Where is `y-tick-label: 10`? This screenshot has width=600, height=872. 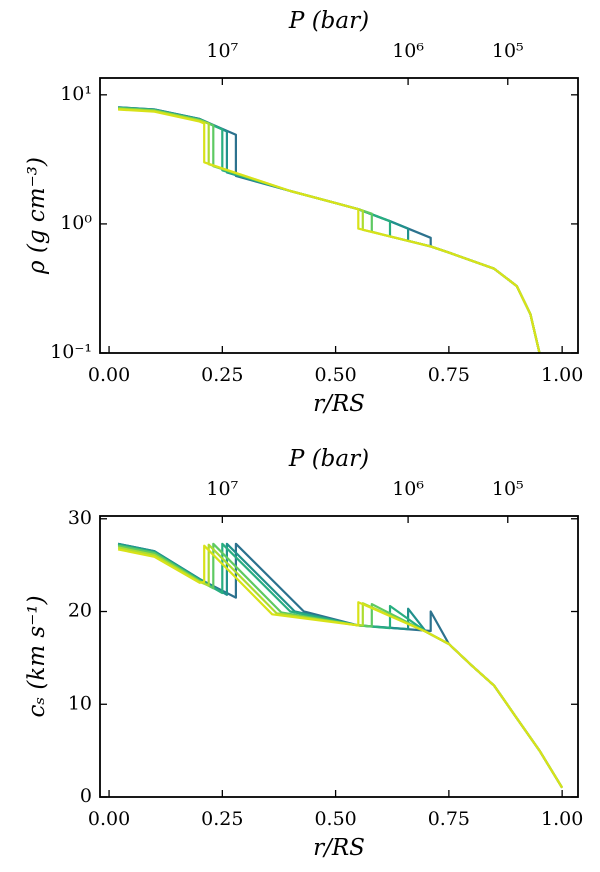 y-tick-label: 10 is located at coordinates (80, 703).